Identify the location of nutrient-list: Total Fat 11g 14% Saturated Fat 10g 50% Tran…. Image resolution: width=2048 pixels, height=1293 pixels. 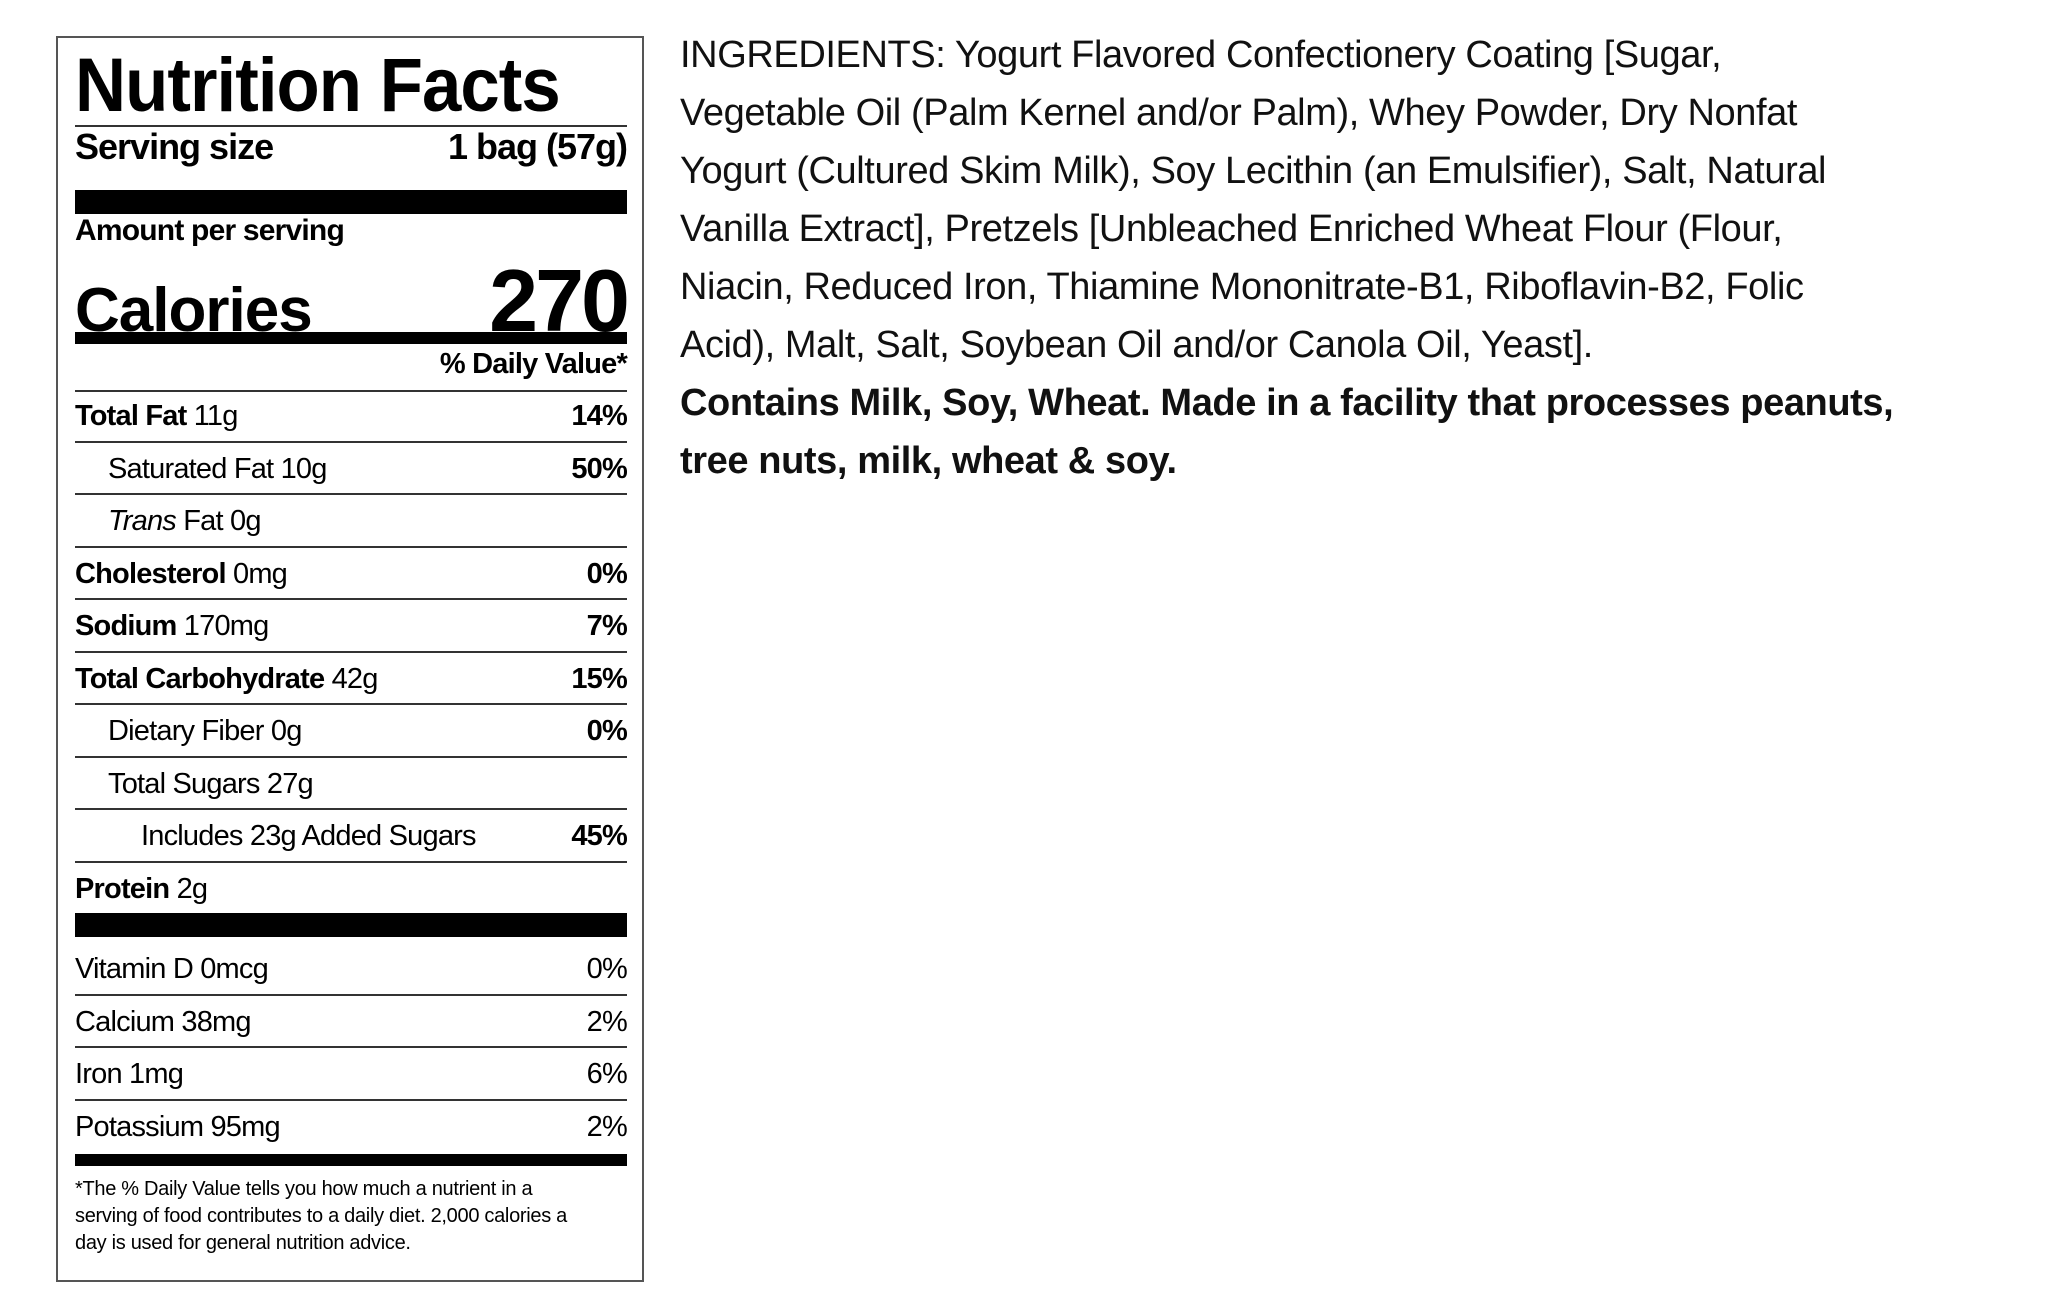
(351, 652).